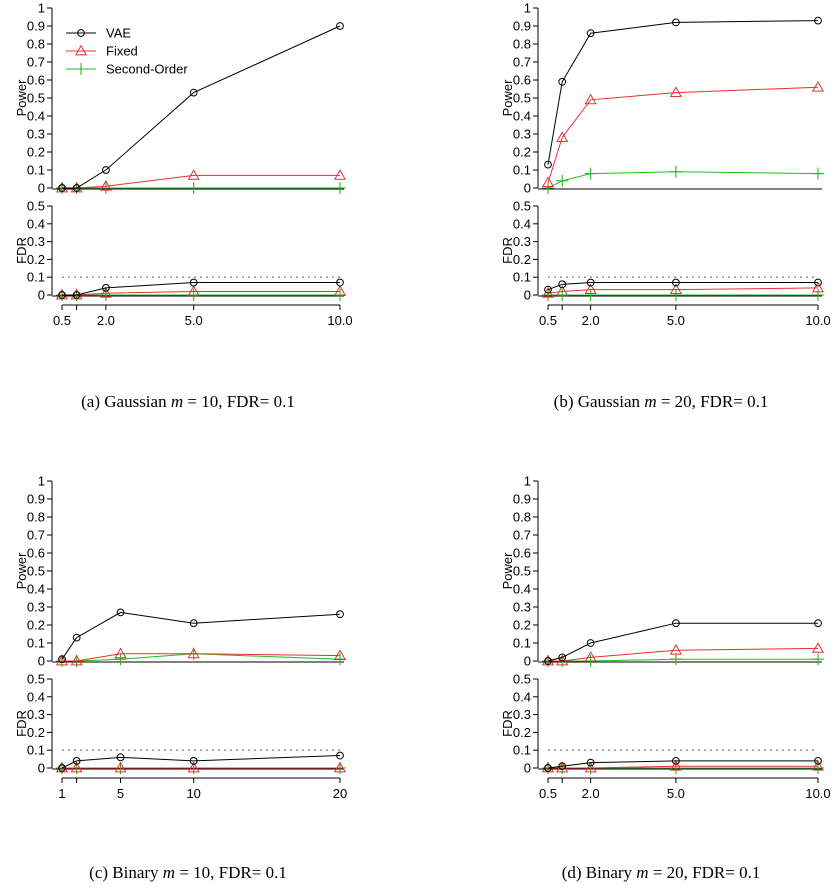 The image size is (834, 893). Describe the element at coordinates (126, 401) in the screenshot. I see `caption-a-pre: (a) Gaussian` at that location.